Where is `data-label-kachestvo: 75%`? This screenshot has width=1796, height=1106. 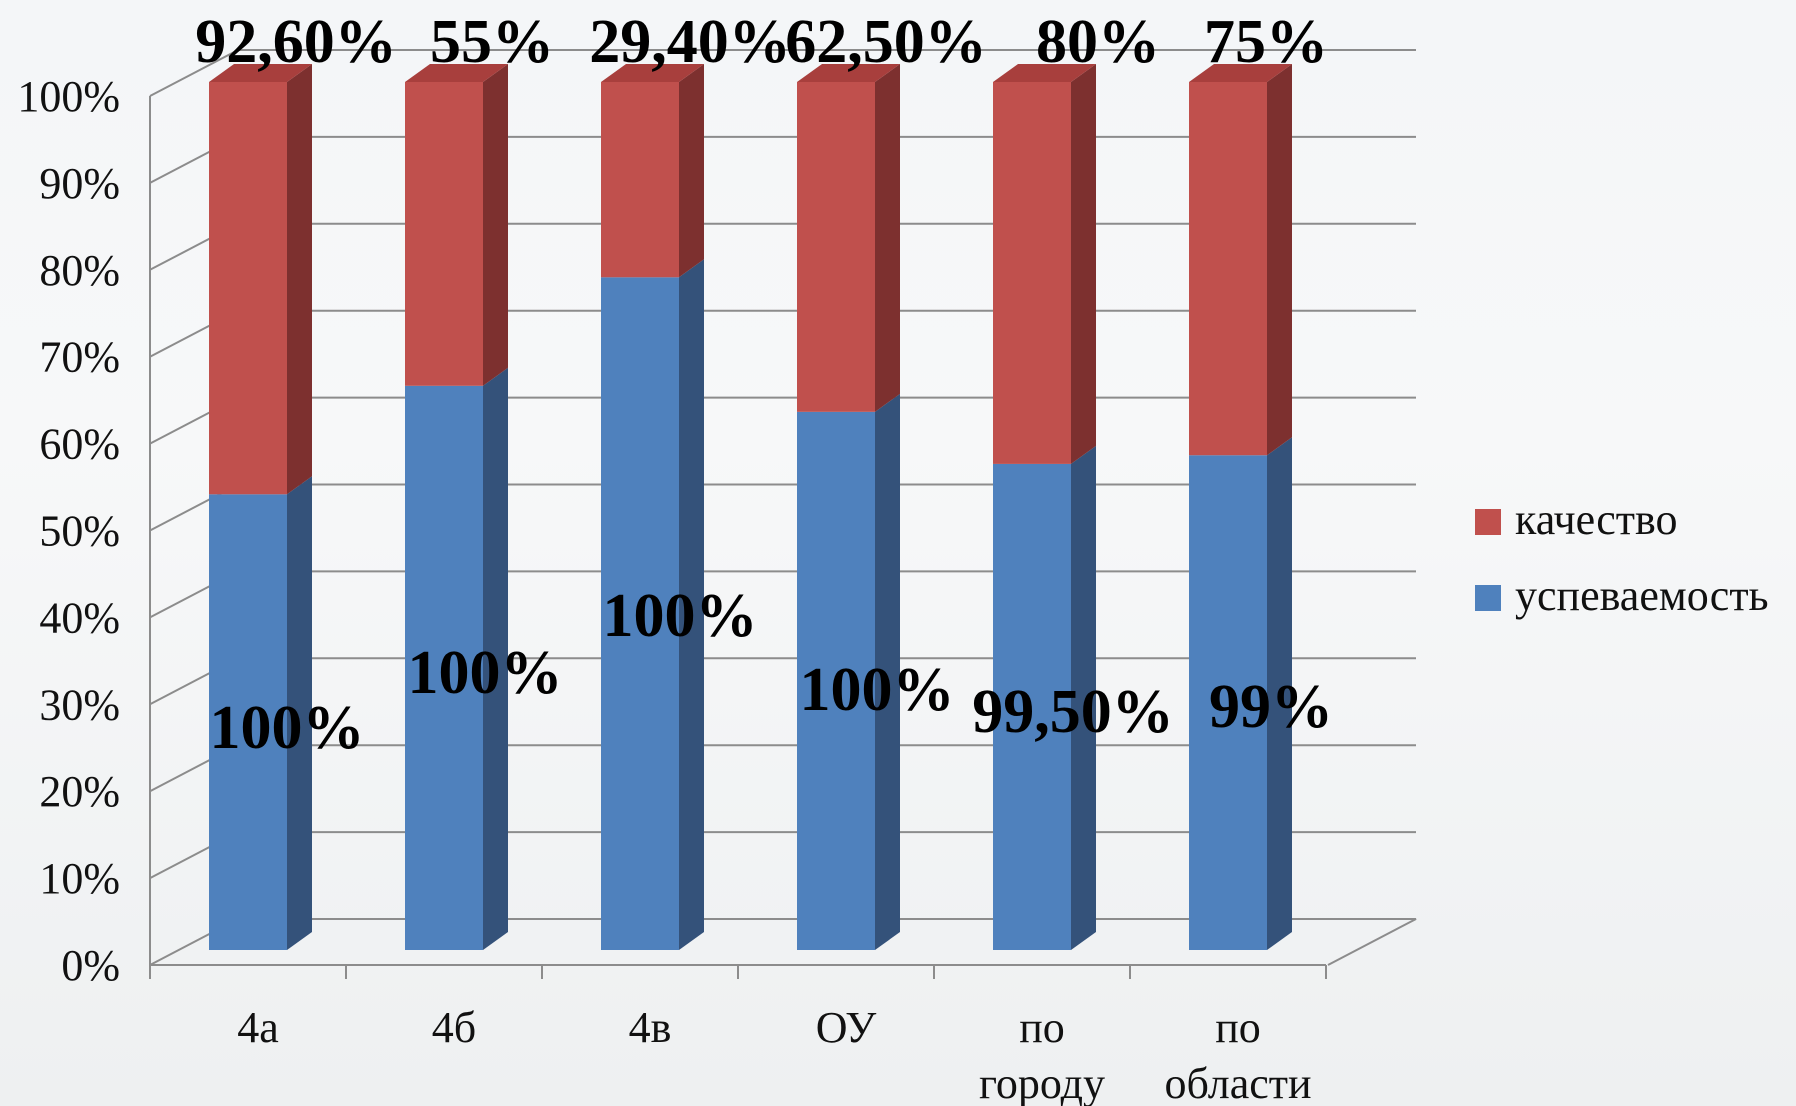 data-label-kachestvo: 75% is located at coordinates (1266, 42).